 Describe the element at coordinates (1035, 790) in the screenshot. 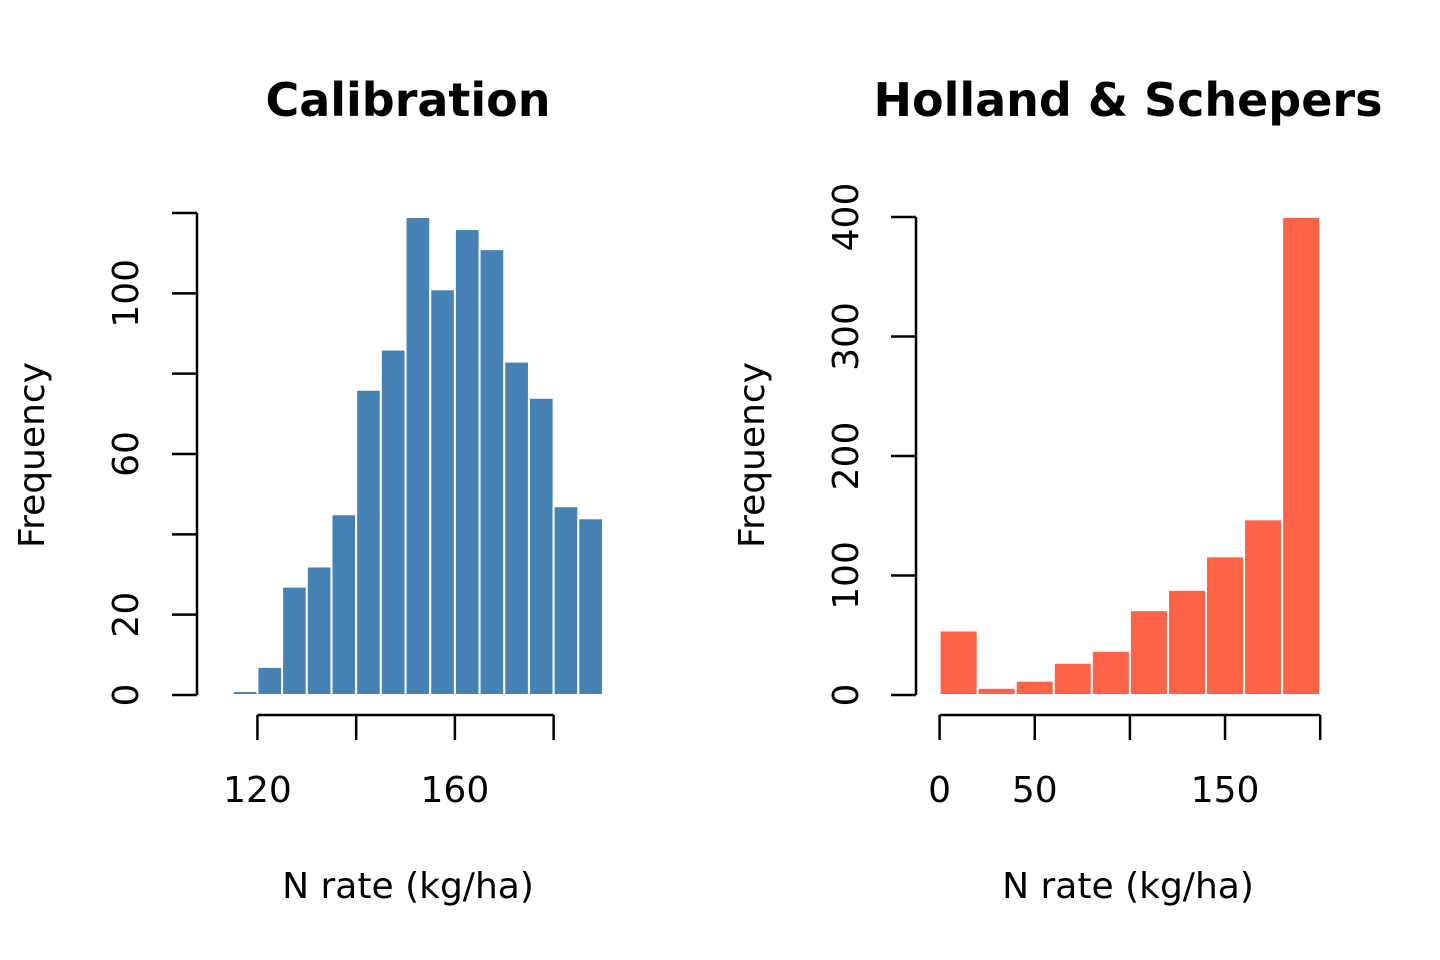

I see `holland-schepers-x-tick-label-1: 50` at that location.